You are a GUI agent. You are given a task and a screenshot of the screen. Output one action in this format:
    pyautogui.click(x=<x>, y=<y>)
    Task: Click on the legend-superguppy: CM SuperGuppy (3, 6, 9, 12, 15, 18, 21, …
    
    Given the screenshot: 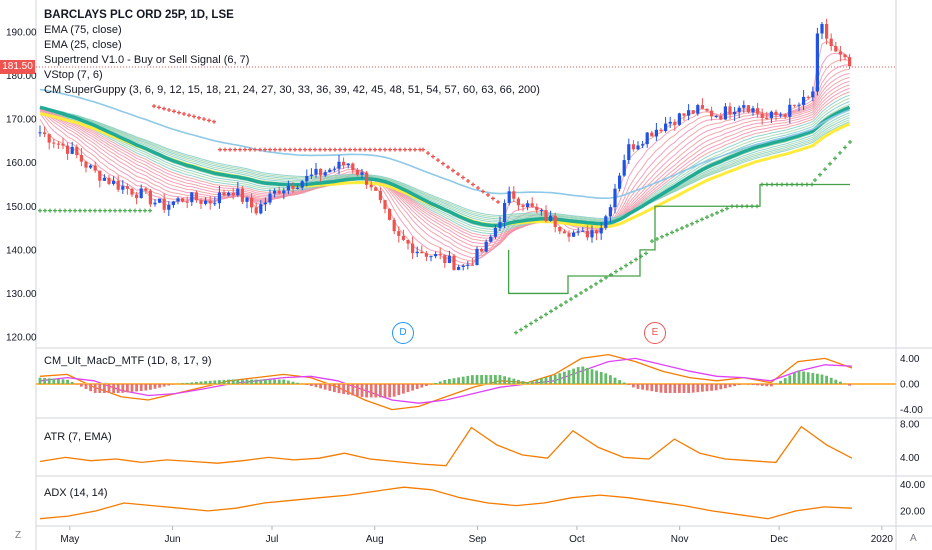 What is the action you would take?
    pyautogui.click(x=292, y=90)
    